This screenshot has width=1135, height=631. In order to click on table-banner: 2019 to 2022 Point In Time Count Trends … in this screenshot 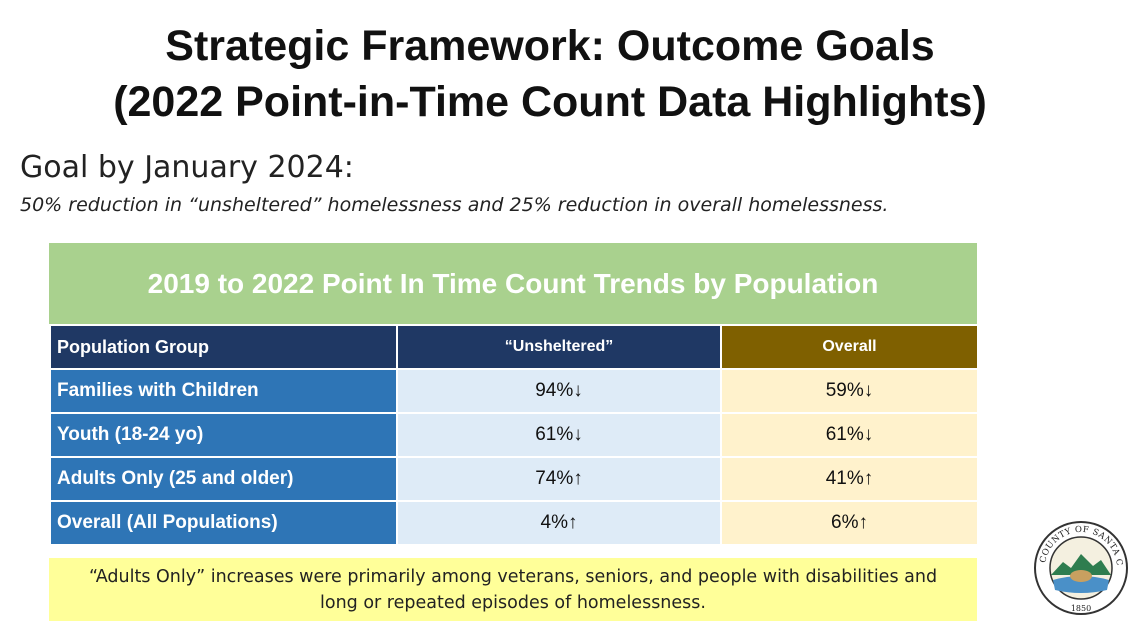, I will do `click(513, 283)`.